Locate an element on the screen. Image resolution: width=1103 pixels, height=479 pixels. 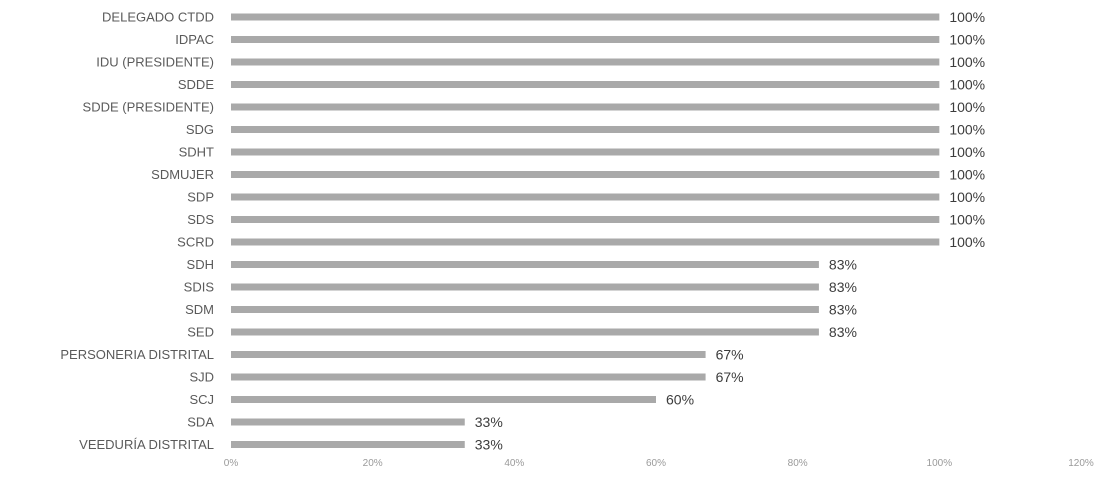
category-label: SCJ is located at coordinates (201, 399).